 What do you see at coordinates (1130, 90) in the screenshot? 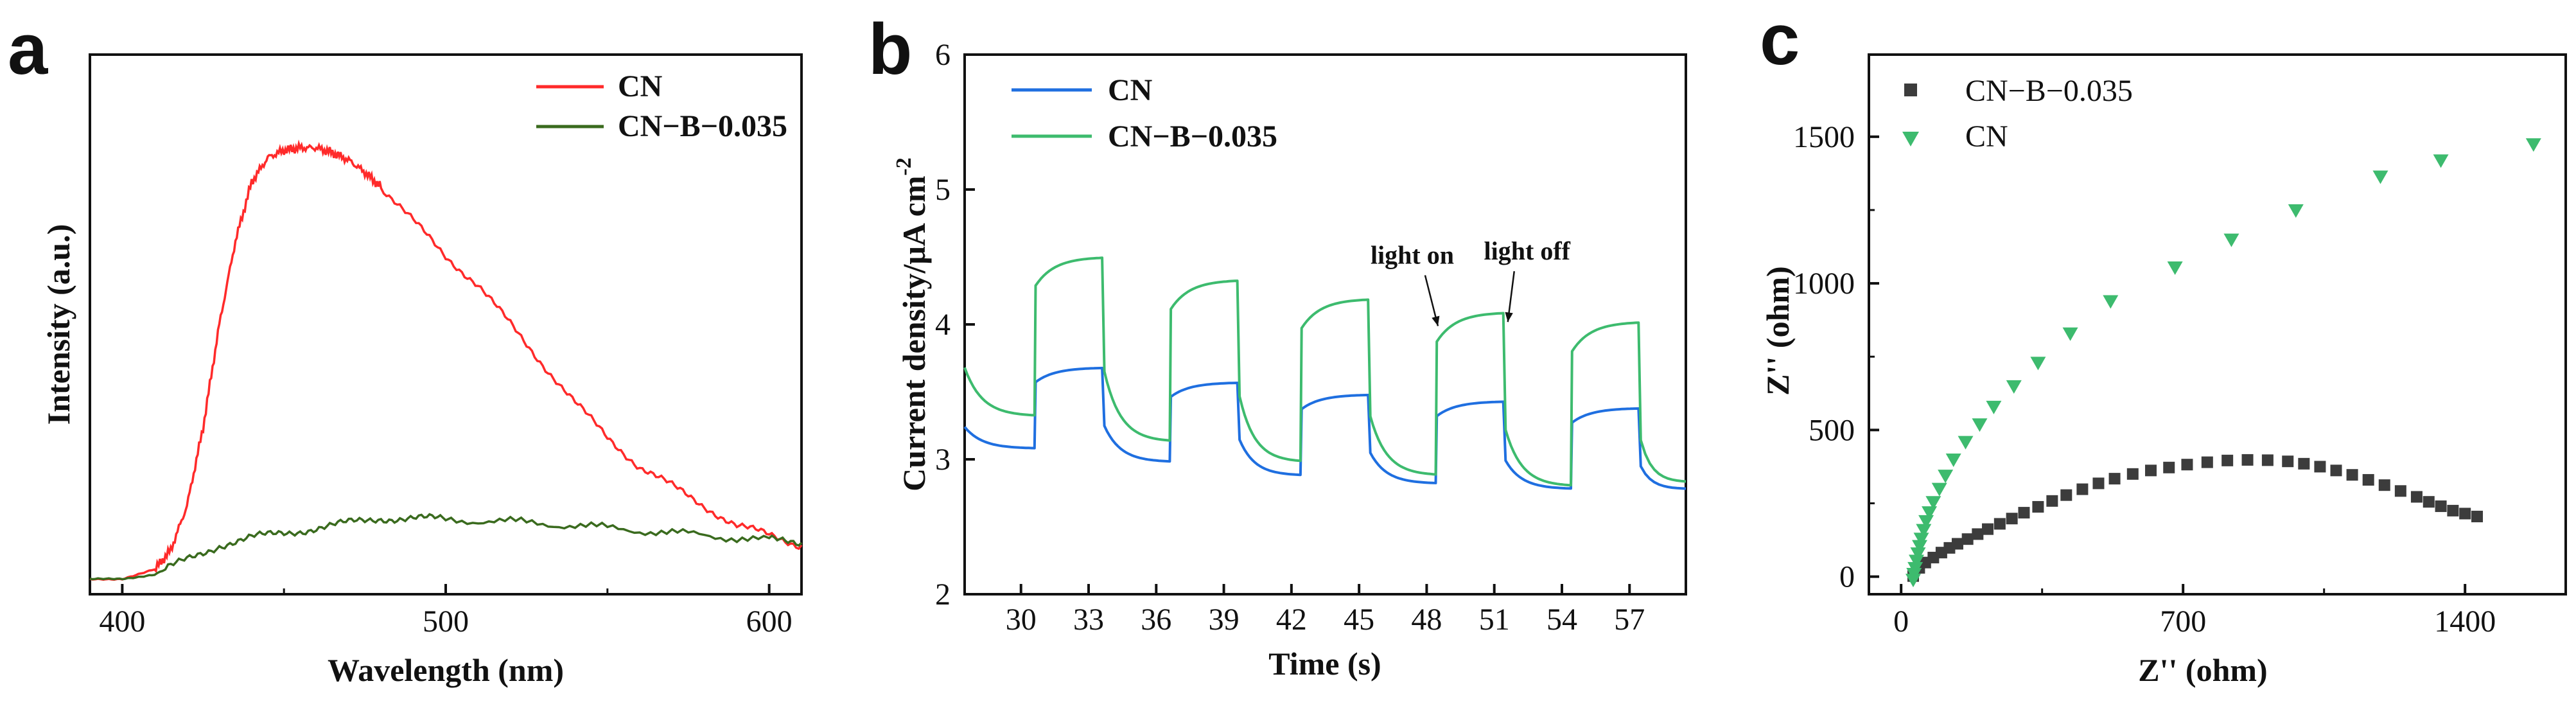
I see `panel-b-legend-label-cn: CN` at bounding box center [1130, 90].